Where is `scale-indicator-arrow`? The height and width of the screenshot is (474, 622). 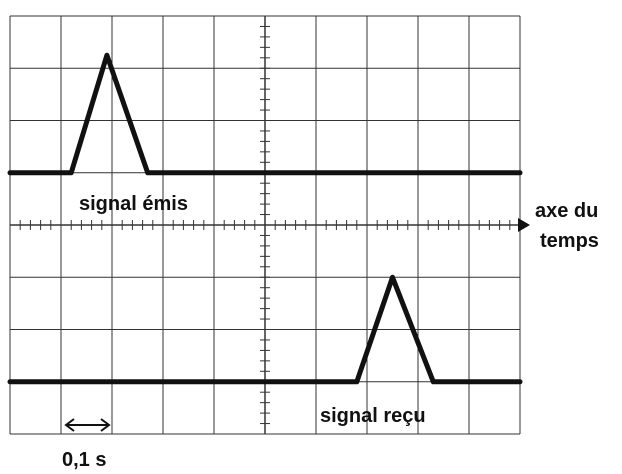
scale-indicator-arrow is located at coordinates (87, 425).